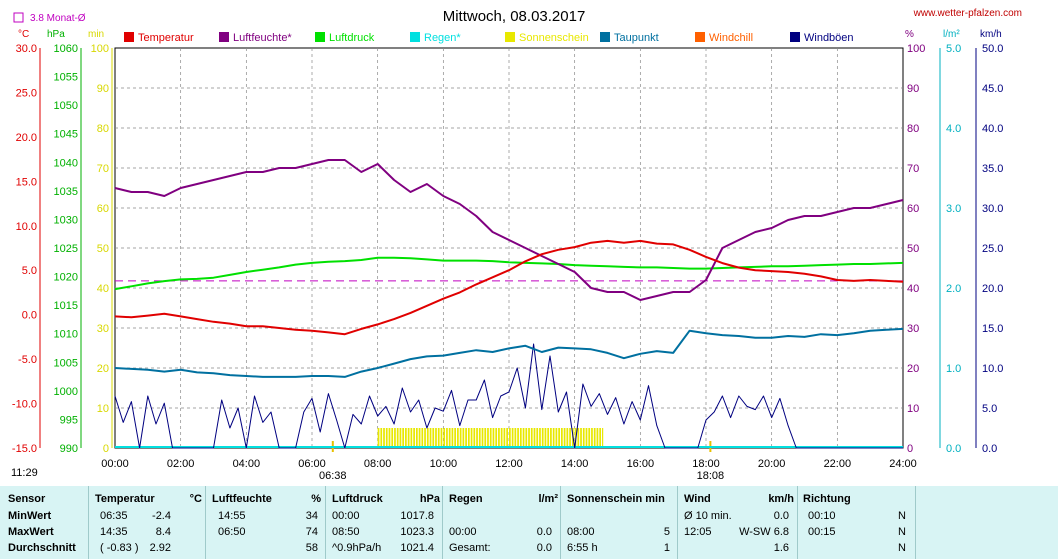 This screenshot has width=1058, height=559. Describe the element at coordinates (29, 316) in the screenshot. I see `temp-tick-label: 0.0` at that location.